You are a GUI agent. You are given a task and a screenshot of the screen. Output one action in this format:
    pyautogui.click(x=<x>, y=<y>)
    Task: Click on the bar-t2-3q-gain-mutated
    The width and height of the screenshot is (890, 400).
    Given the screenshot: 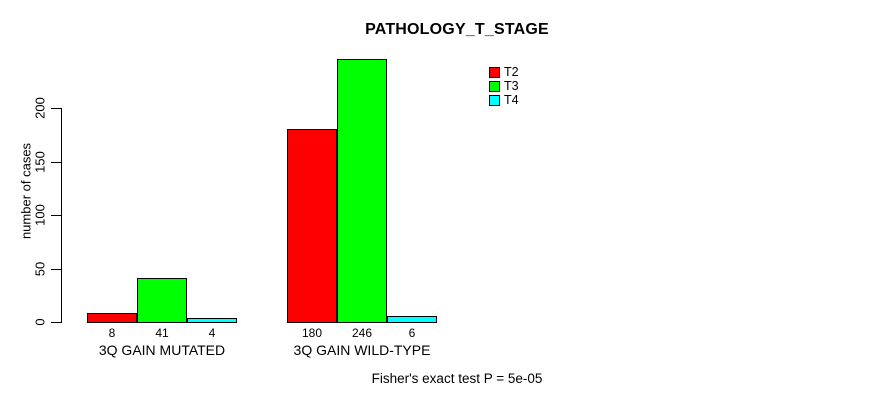 What is the action you would take?
    pyautogui.click(x=112, y=318)
    